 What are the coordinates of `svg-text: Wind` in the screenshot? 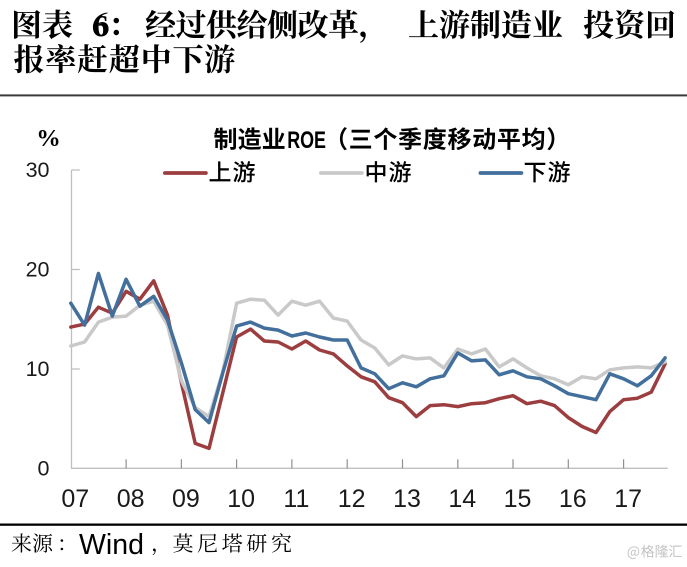 It's located at (111, 545).